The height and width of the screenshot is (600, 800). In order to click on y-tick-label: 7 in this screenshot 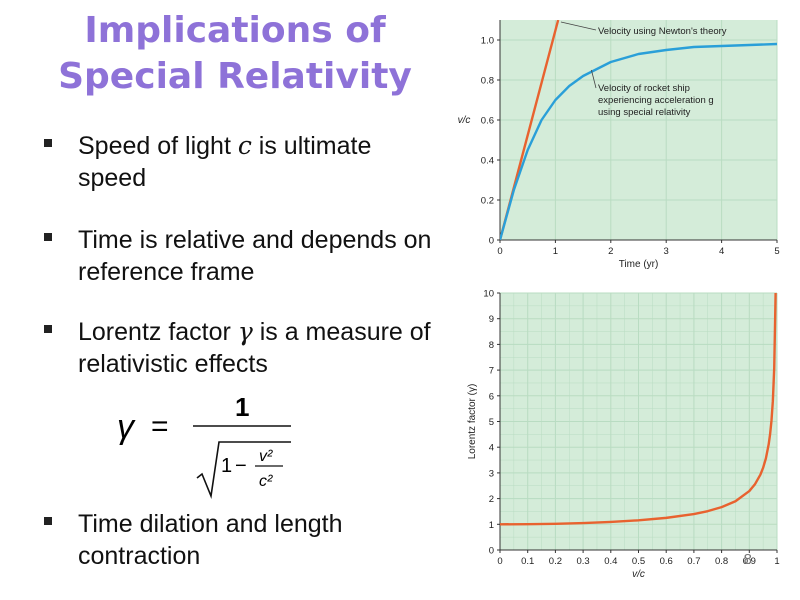, I will do `click(491, 371)`.